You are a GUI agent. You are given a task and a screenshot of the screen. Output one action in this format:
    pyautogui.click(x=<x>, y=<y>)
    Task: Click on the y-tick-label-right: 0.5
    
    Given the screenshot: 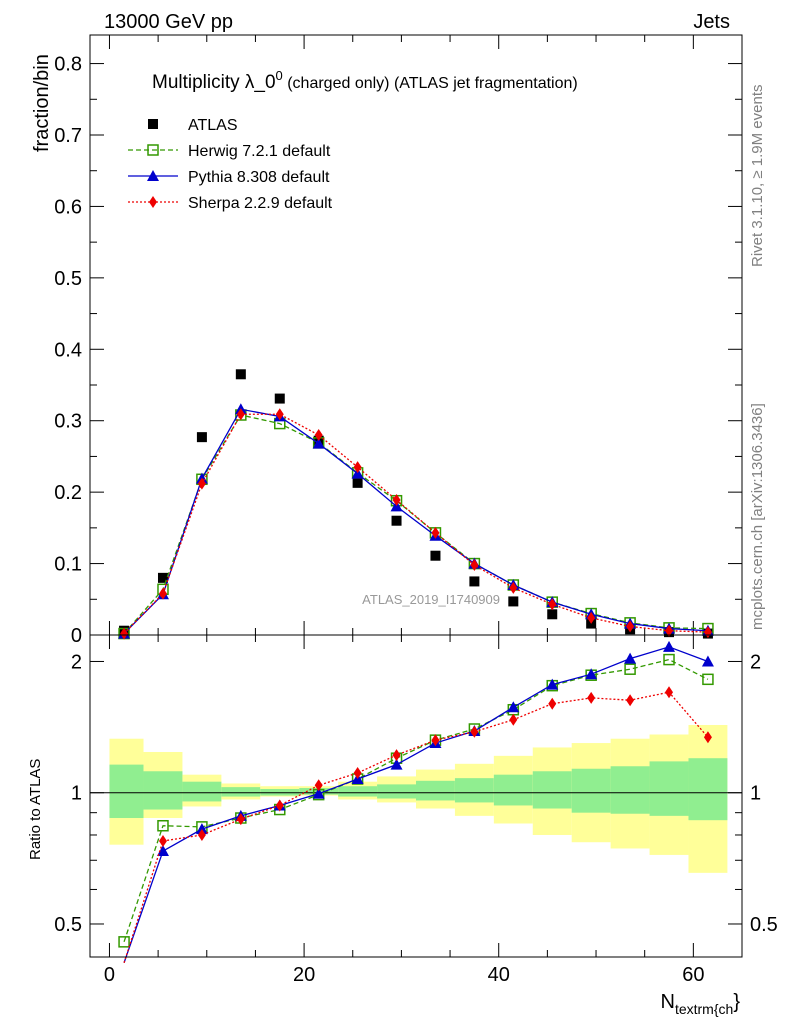 What is the action you would take?
    pyautogui.click(x=764, y=925)
    